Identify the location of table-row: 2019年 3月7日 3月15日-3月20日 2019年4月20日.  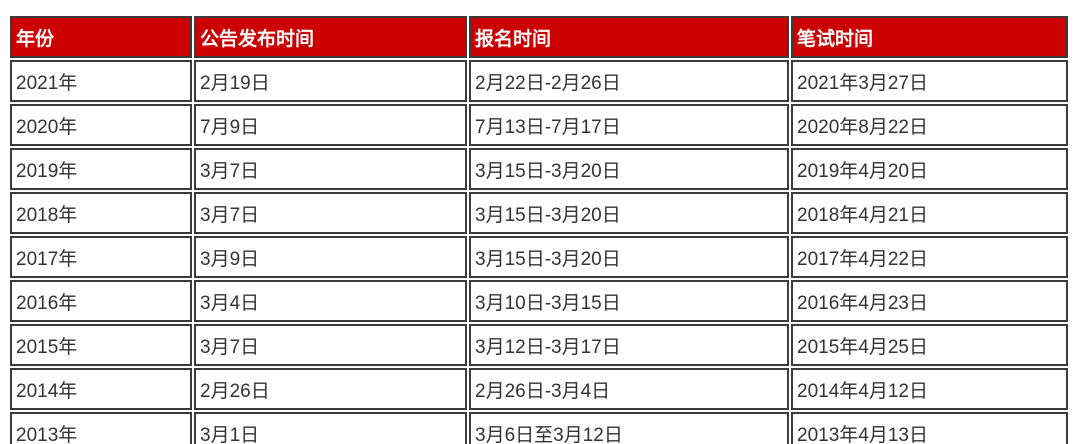
(539, 169).